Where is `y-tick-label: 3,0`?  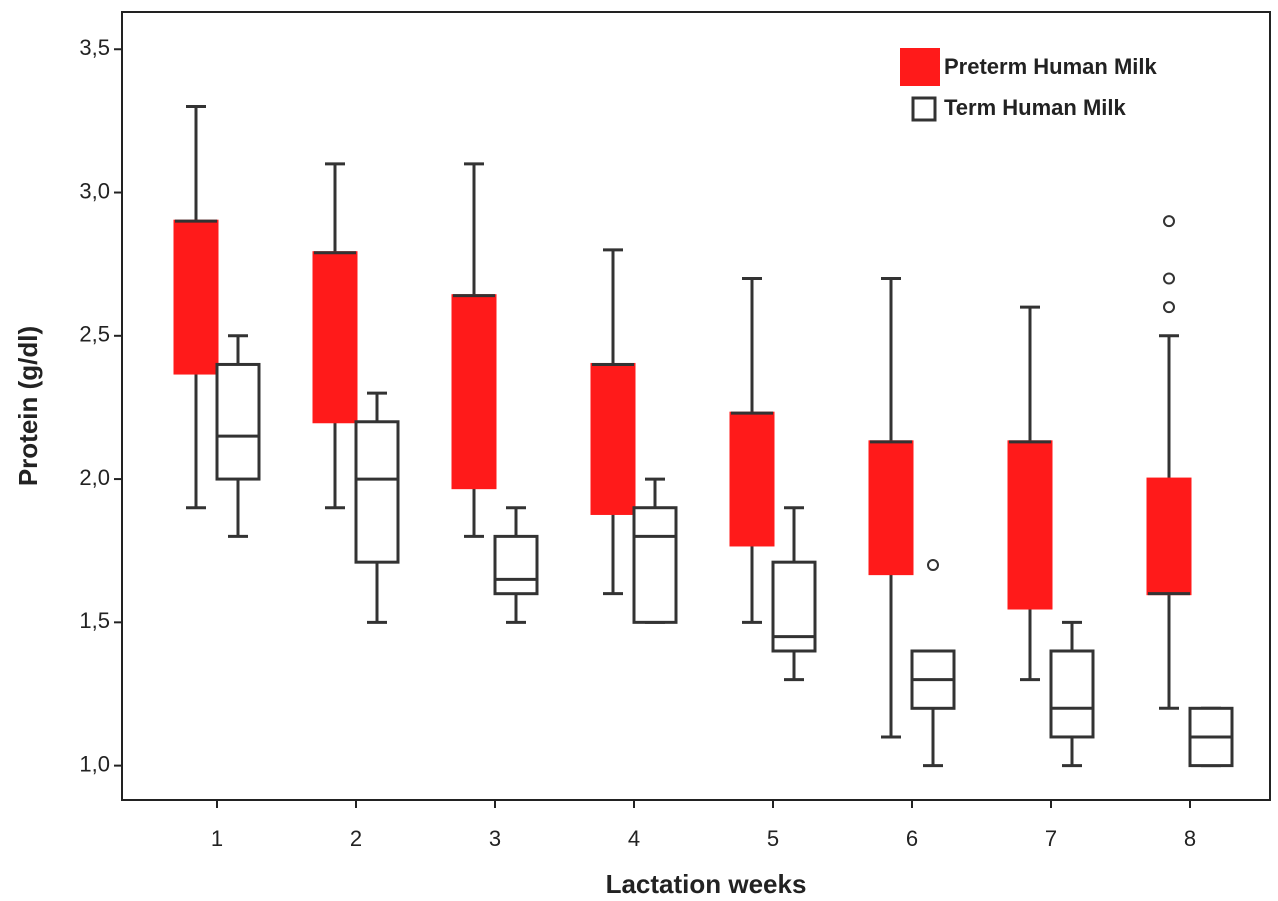 y-tick-label: 3,0 is located at coordinates (94, 190).